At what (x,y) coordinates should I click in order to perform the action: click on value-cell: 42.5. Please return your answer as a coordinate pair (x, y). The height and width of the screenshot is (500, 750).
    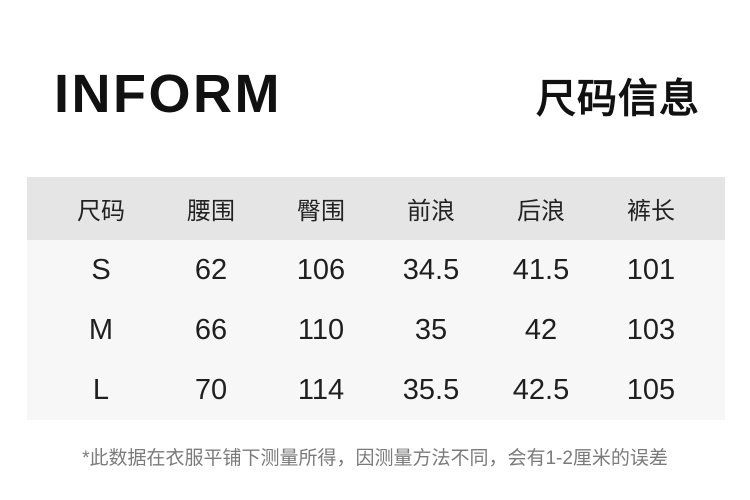
    Looking at the image, I should click on (541, 389).